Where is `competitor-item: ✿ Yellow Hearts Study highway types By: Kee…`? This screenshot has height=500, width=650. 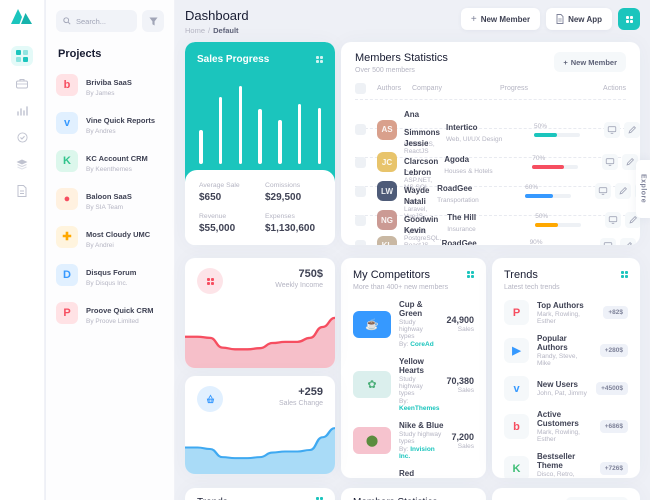 competitor-item: ✿ Yellow Hearts Study highway types By: Kee… is located at coordinates (413, 384).